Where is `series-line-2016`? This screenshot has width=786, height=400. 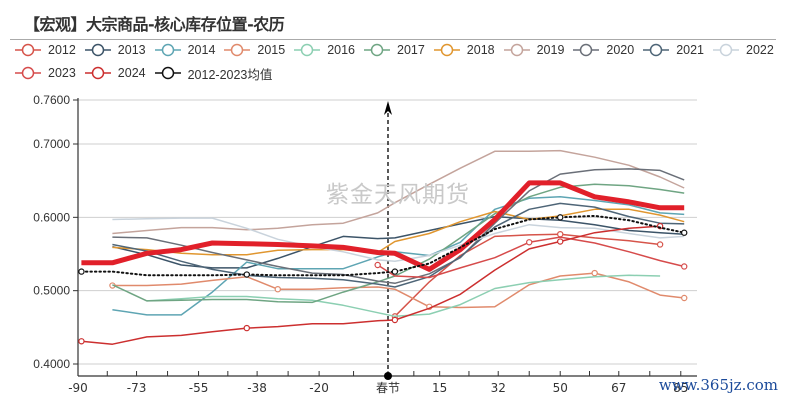 series-line-2016 is located at coordinates (403, 296).